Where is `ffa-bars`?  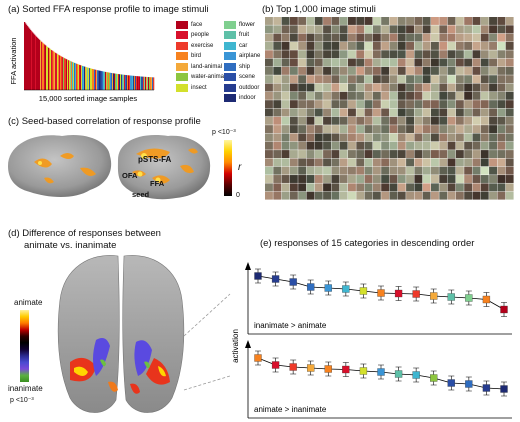
ffa-bars is located at coordinates (89, 56).